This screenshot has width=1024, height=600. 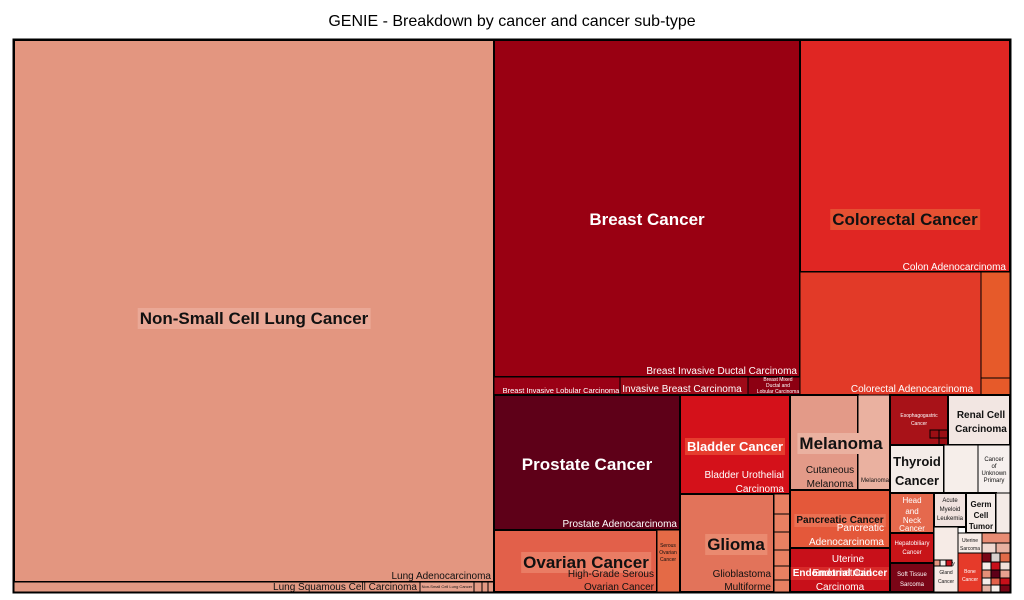 What do you see at coordinates (846, 542) in the screenshot?
I see `label-panc-adeno-2: Adenocarcinoma` at bounding box center [846, 542].